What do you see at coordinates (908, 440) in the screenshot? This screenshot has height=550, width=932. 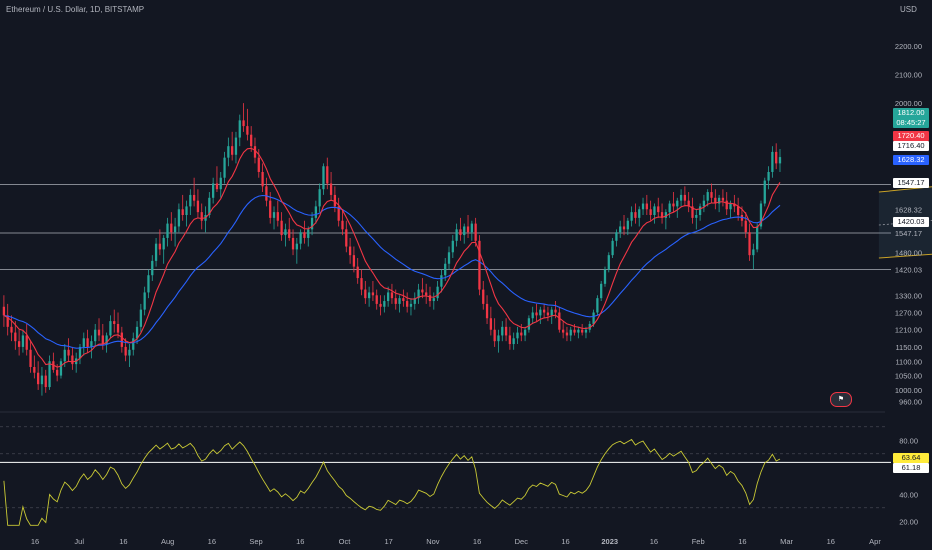 I see `rsi-tick-label: 80.00` at bounding box center [908, 440].